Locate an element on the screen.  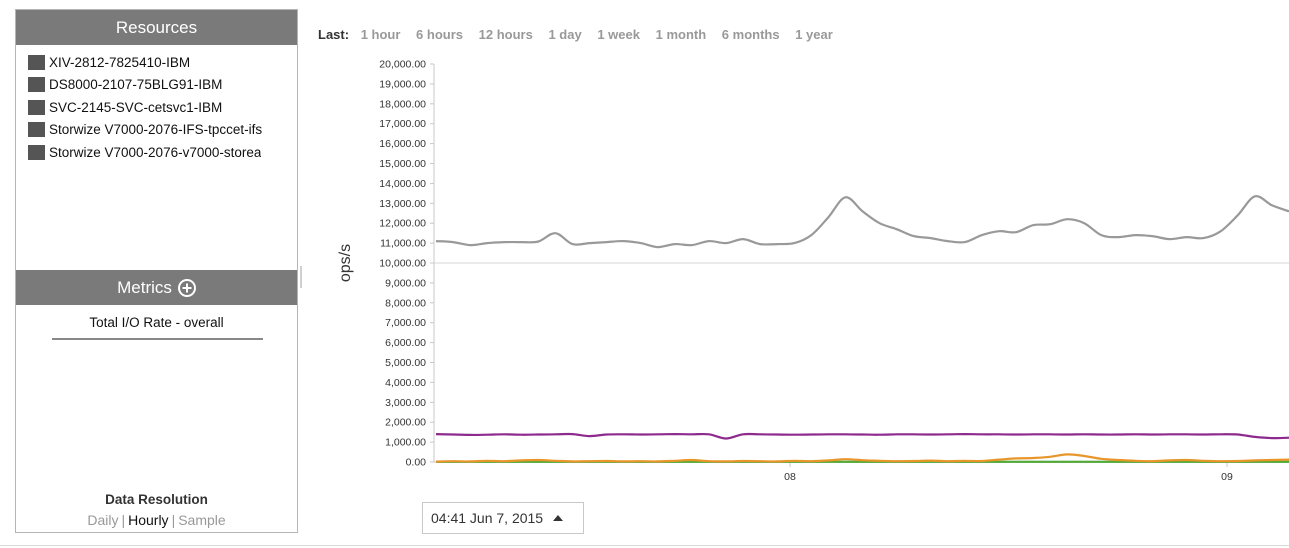
bottom-divider is located at coordinates (644, 545).